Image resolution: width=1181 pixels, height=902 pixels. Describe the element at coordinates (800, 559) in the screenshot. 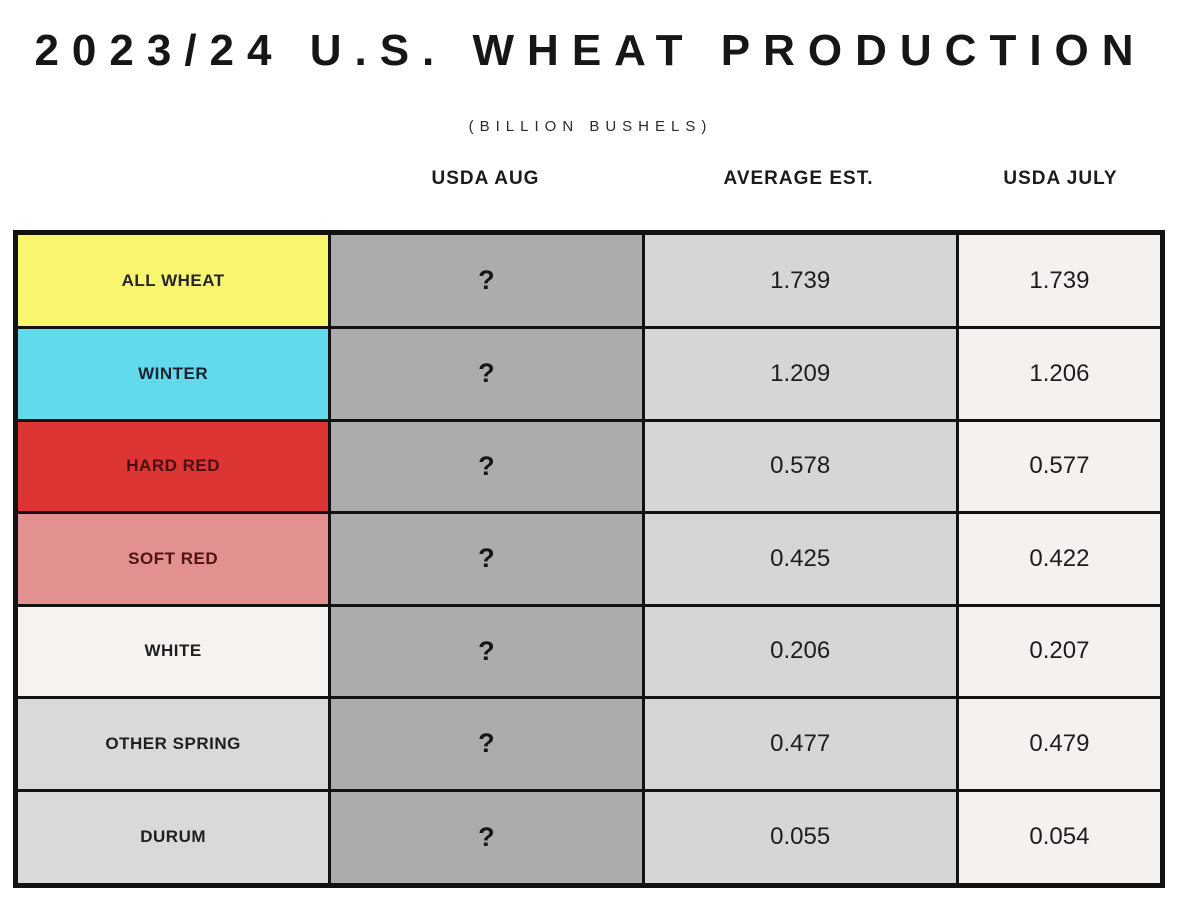

I see `cell-average-est-soft-red: 0.425` at that location.